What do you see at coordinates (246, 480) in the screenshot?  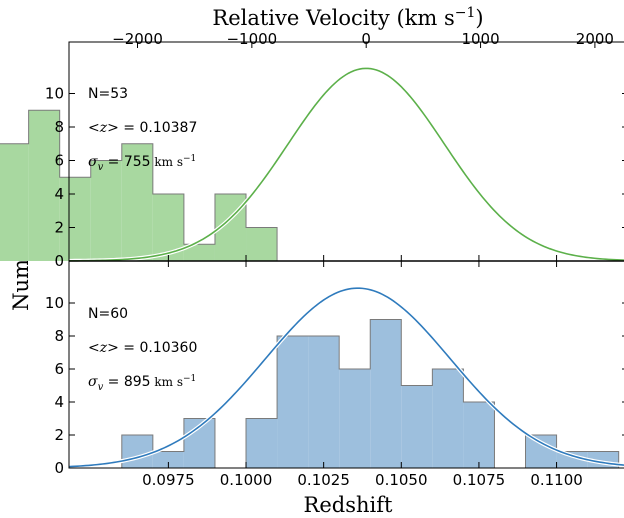 I see `x-tick-label: 0.1000` at bounding box center [246, 480].